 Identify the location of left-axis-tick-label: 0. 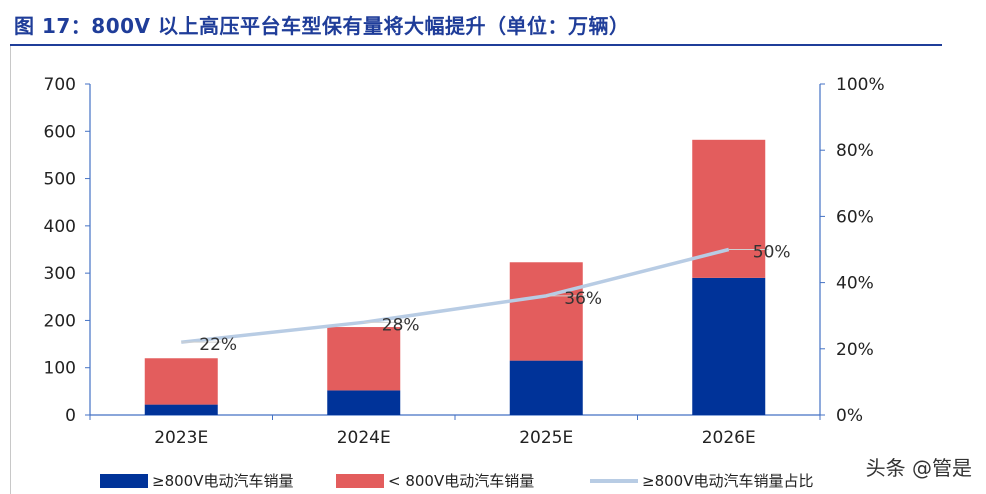
(70, 416).